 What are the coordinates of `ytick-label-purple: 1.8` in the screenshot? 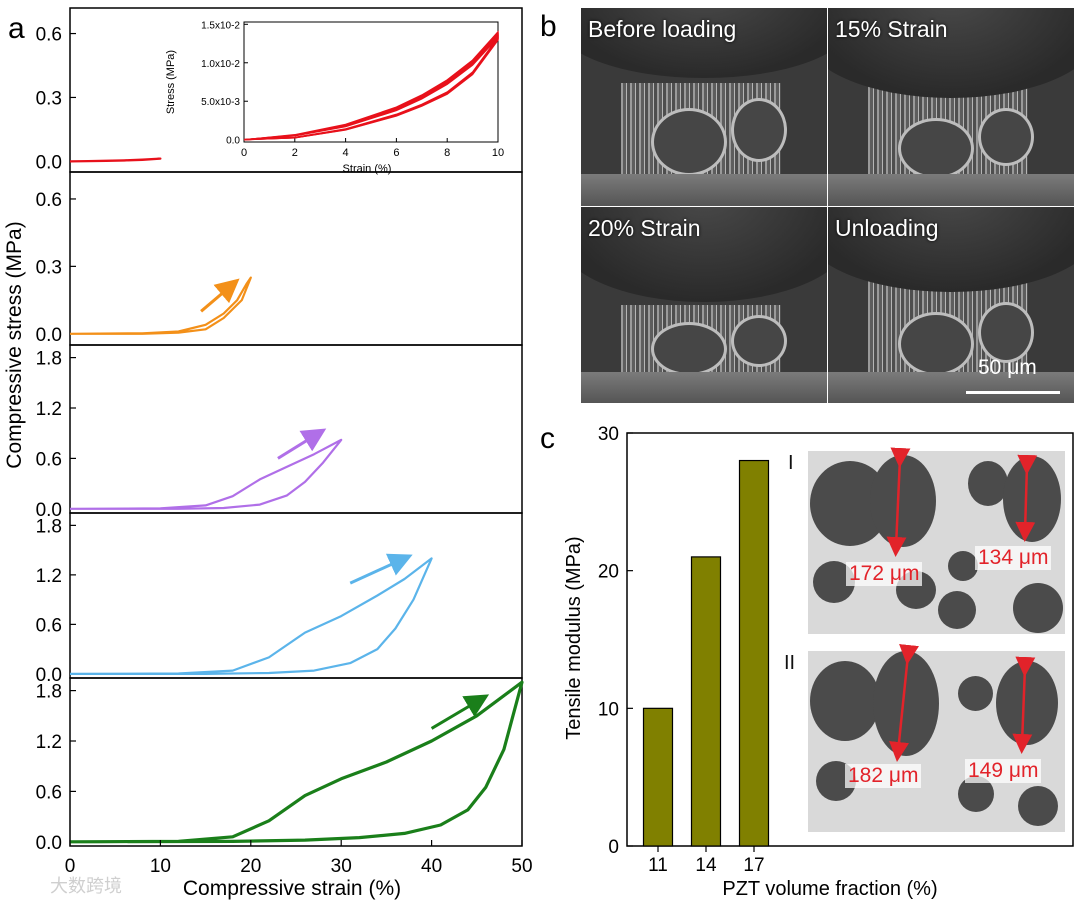 It's located at (49, 359).